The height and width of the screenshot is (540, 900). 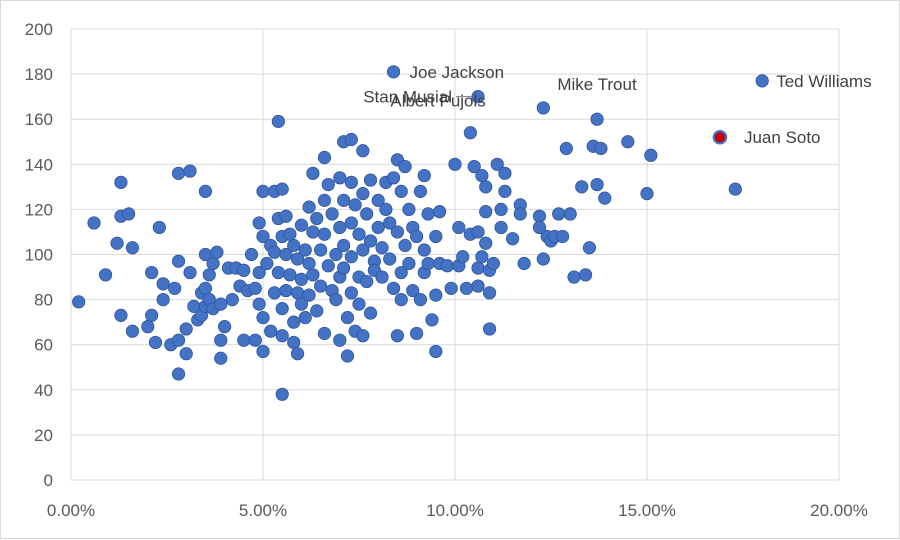 What do you see at coordinates (43, 300) in the screenshot?
I see `y-tick-label: 80` at bounding box center [43, 300].